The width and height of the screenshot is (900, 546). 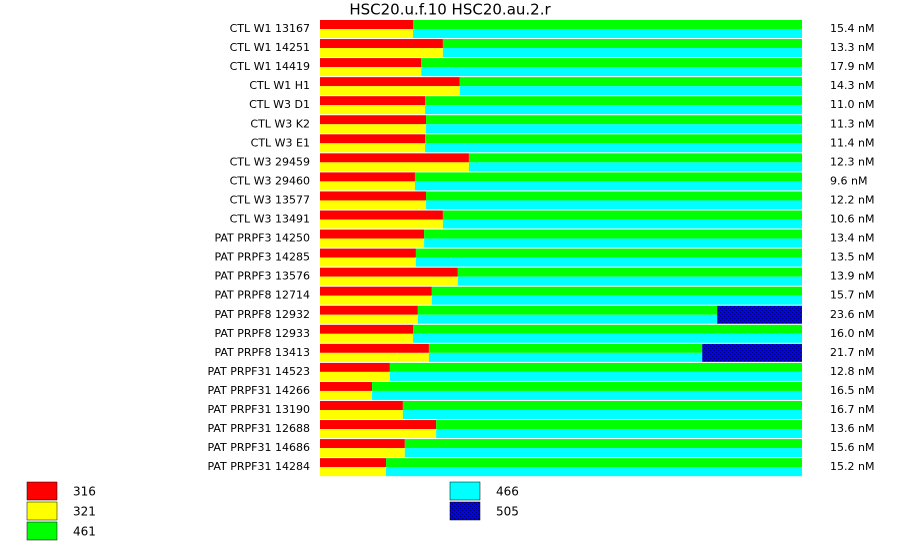 I want to click on row-label: CTL W1 14419, so click(x=270, y=66).